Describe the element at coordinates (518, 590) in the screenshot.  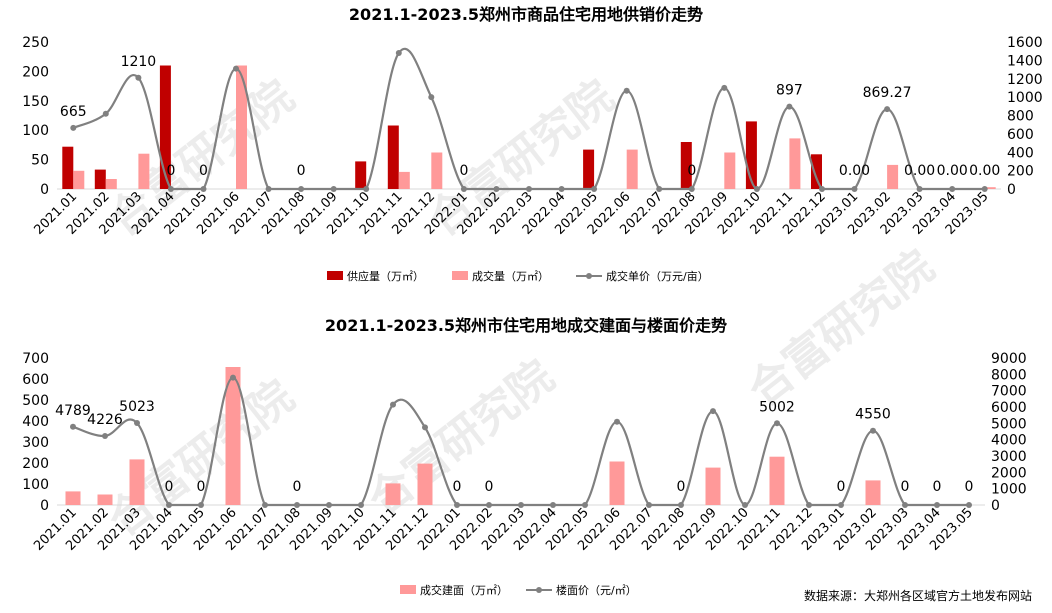
I see `chart2-legend: 成交建面（万㎡） 楼面价（元/㎡）` at that location.